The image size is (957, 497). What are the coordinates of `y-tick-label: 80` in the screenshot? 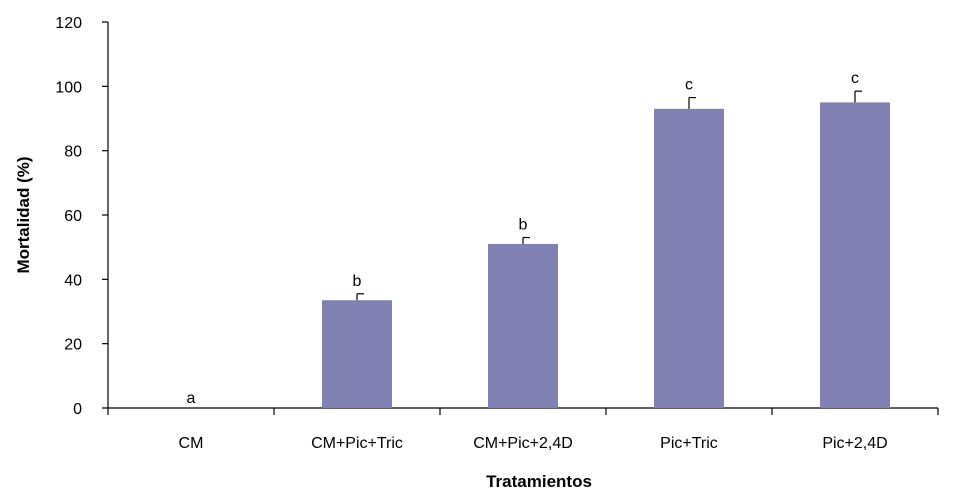 It's located at (73, 152).